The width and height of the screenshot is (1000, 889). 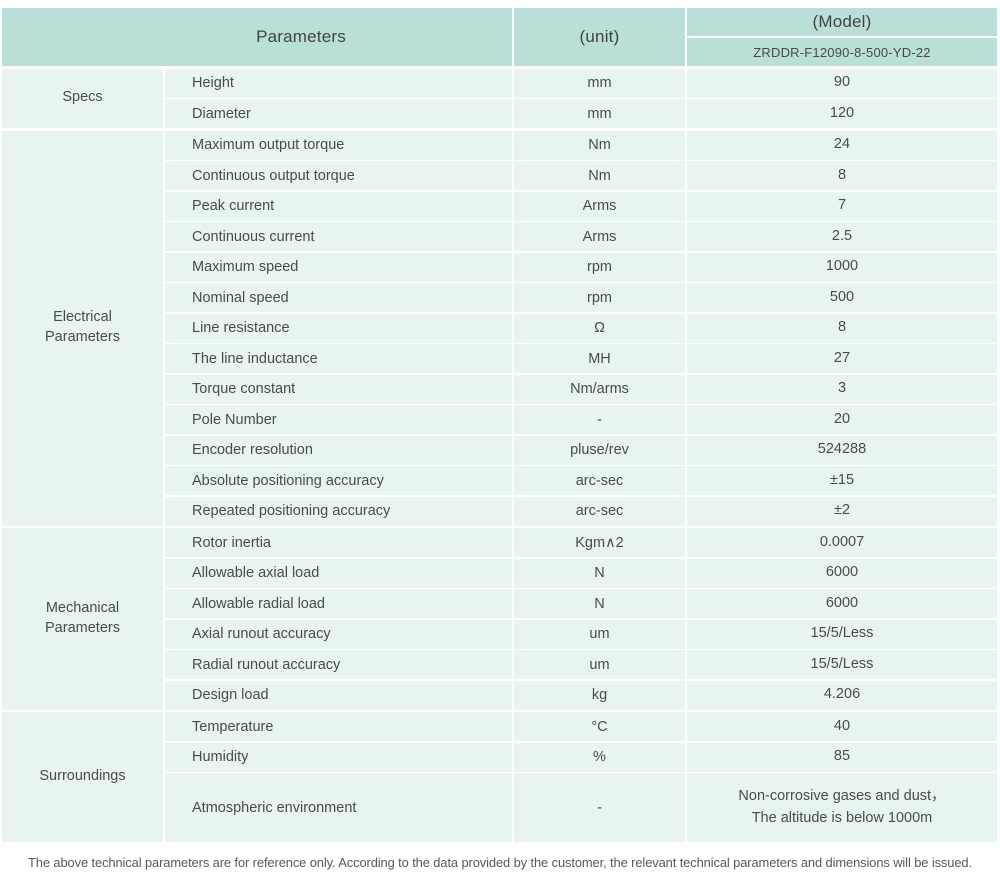 What do you see at coordinates (842, 145) in the screenshot?
I see `value-cell: 24` at bounding box center [842, 145].